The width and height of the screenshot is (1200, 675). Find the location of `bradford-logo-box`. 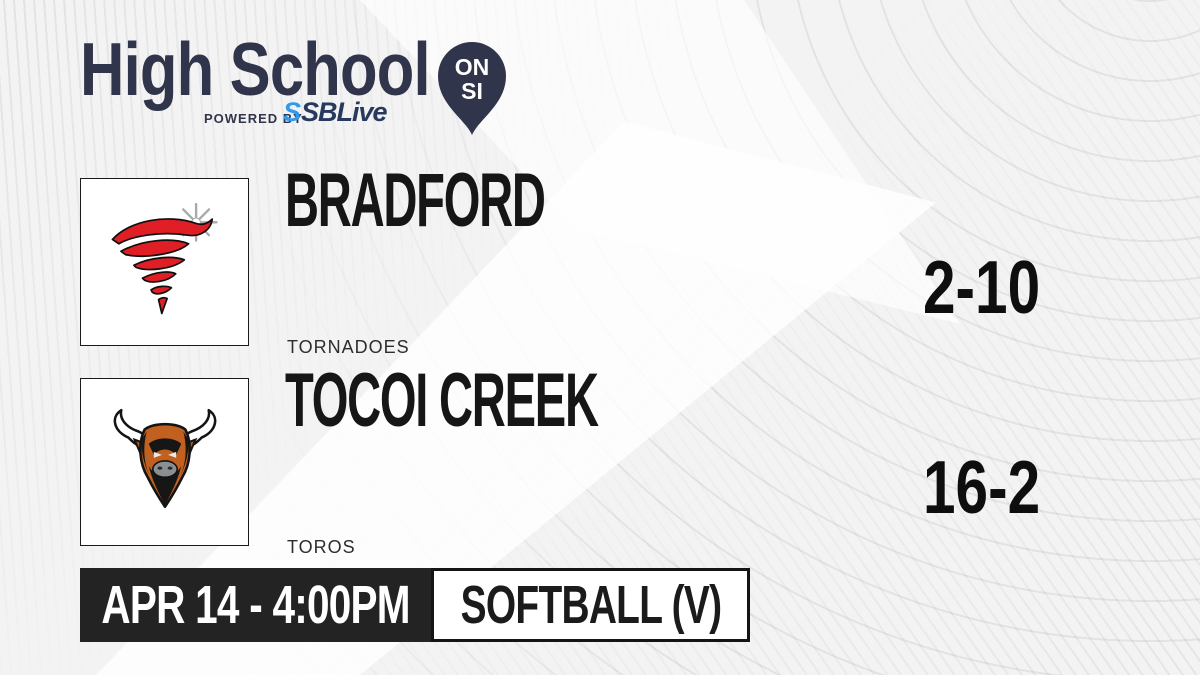

bradford-logo-box is located at coordinates (164, 262).